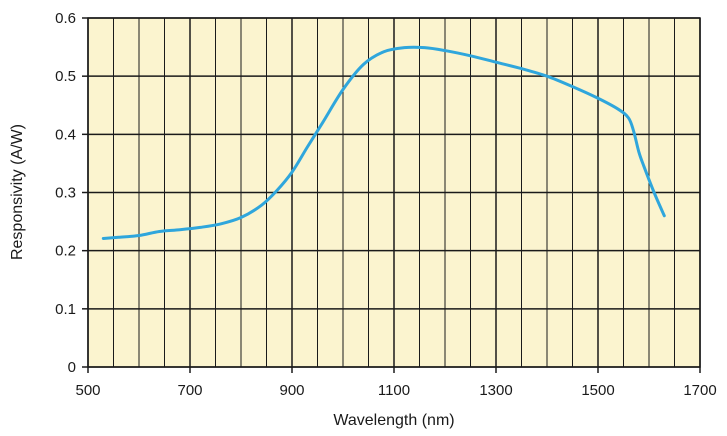  Describe the element at coordinates (393, 420) in the screenshot. I see `x-axis-label: Wavelength (nm)` at that location.